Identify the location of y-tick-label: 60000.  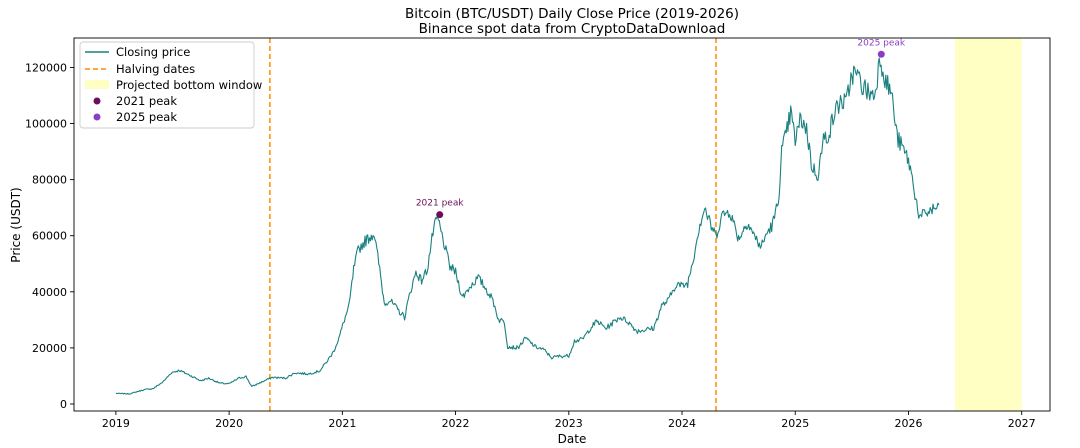
(49, 236).